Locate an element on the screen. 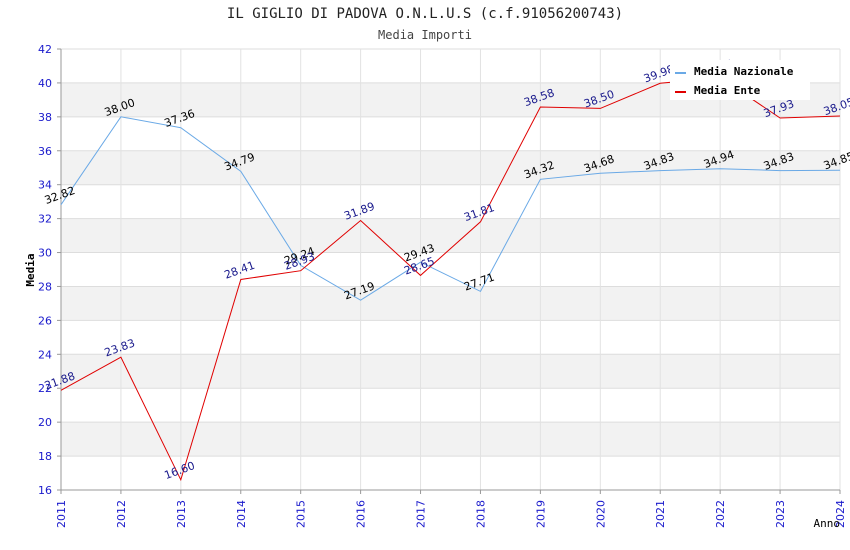 This screenshot has height=550, width=850. y-tick-label: 24 is located at coordinates (45, 354).